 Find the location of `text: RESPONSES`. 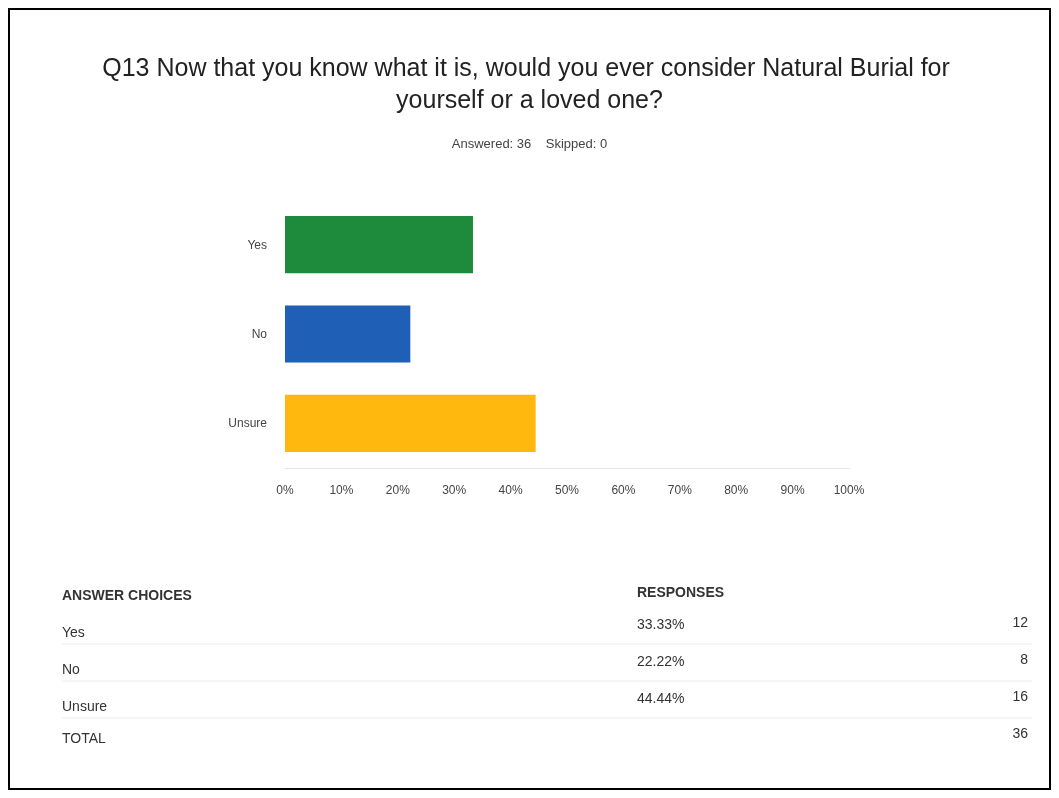

text: RESPONSES is located at coordinates (681, 592).